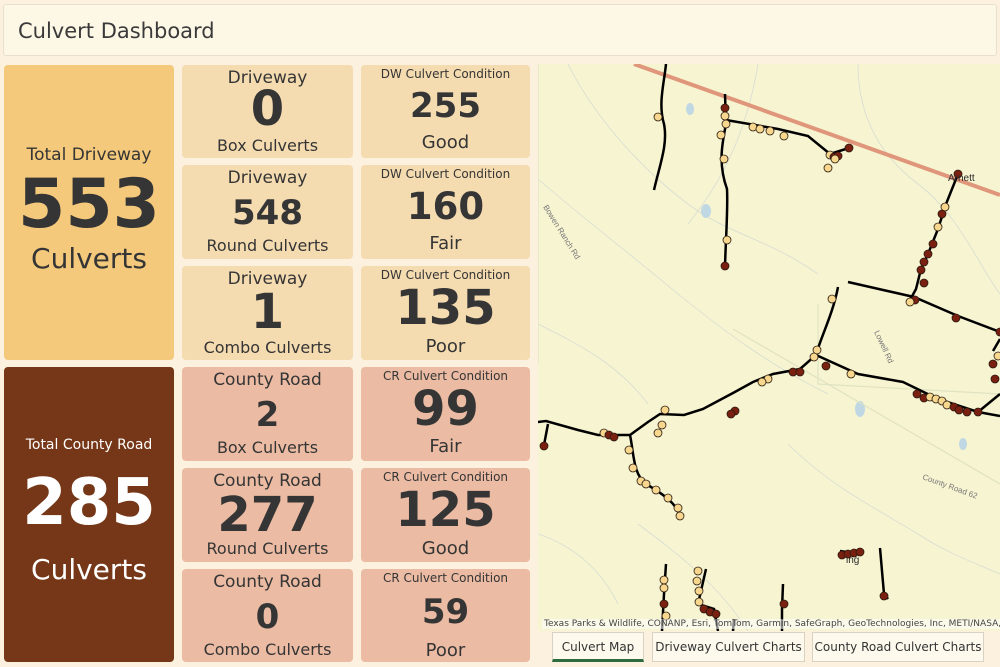  What do you see at coordinates (89, 503) in the screenshot?
I see `total-county-road-value: 285` at bounding box center [89, 503].